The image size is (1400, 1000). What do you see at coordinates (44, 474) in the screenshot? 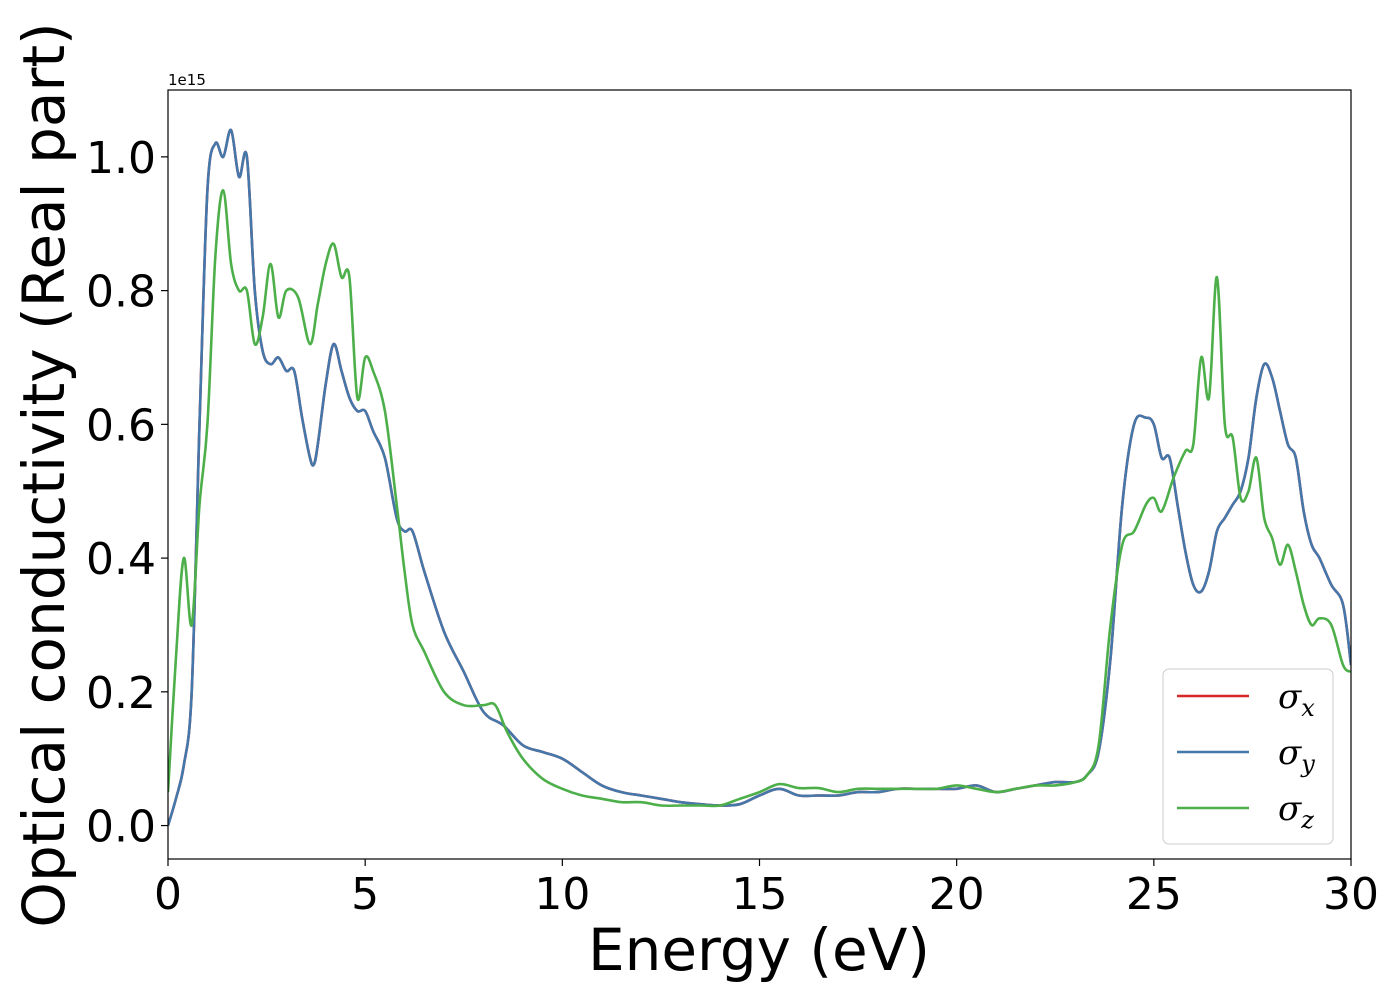
I see `y-axis-label: Optical conductivity (Real part)` at bounding box center [44, 474].